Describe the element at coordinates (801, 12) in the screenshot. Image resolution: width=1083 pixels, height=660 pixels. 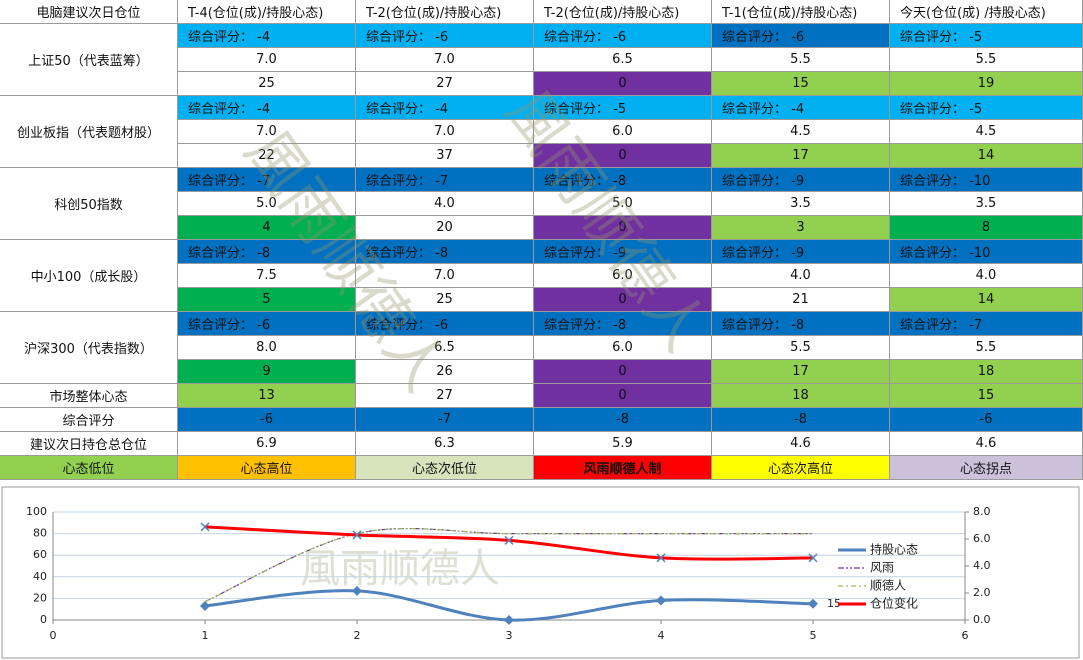
I see `header-cell: T-1(仓位(成)/持股心态)` at that location.